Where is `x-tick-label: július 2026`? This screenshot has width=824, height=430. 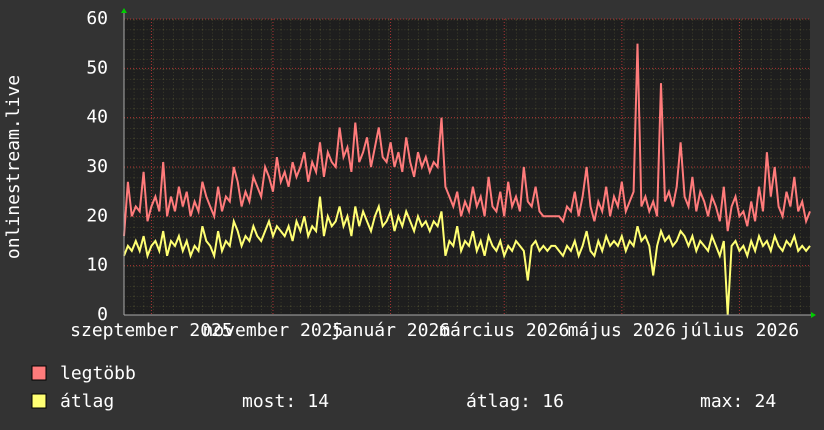 x-tick-label: július 2026 is located at coordinates (739, 330).